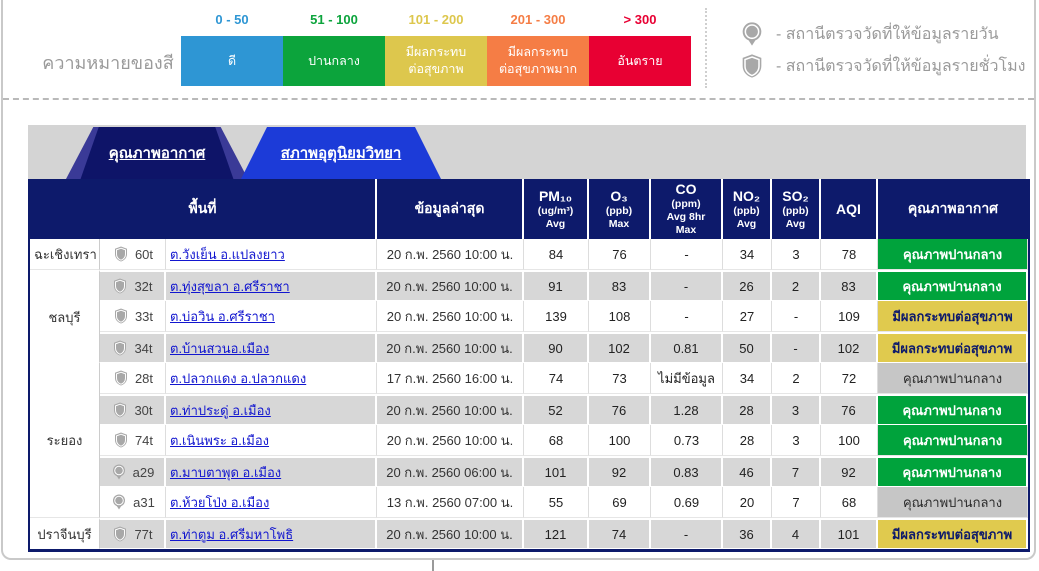 This screenshot has height=571, width=1039. What do you see at coordinates (271, 441) in the screenshot?
I see `station-name-cell: ต.เนินพระ อ.เมือง` at bounding box center [271, 441].